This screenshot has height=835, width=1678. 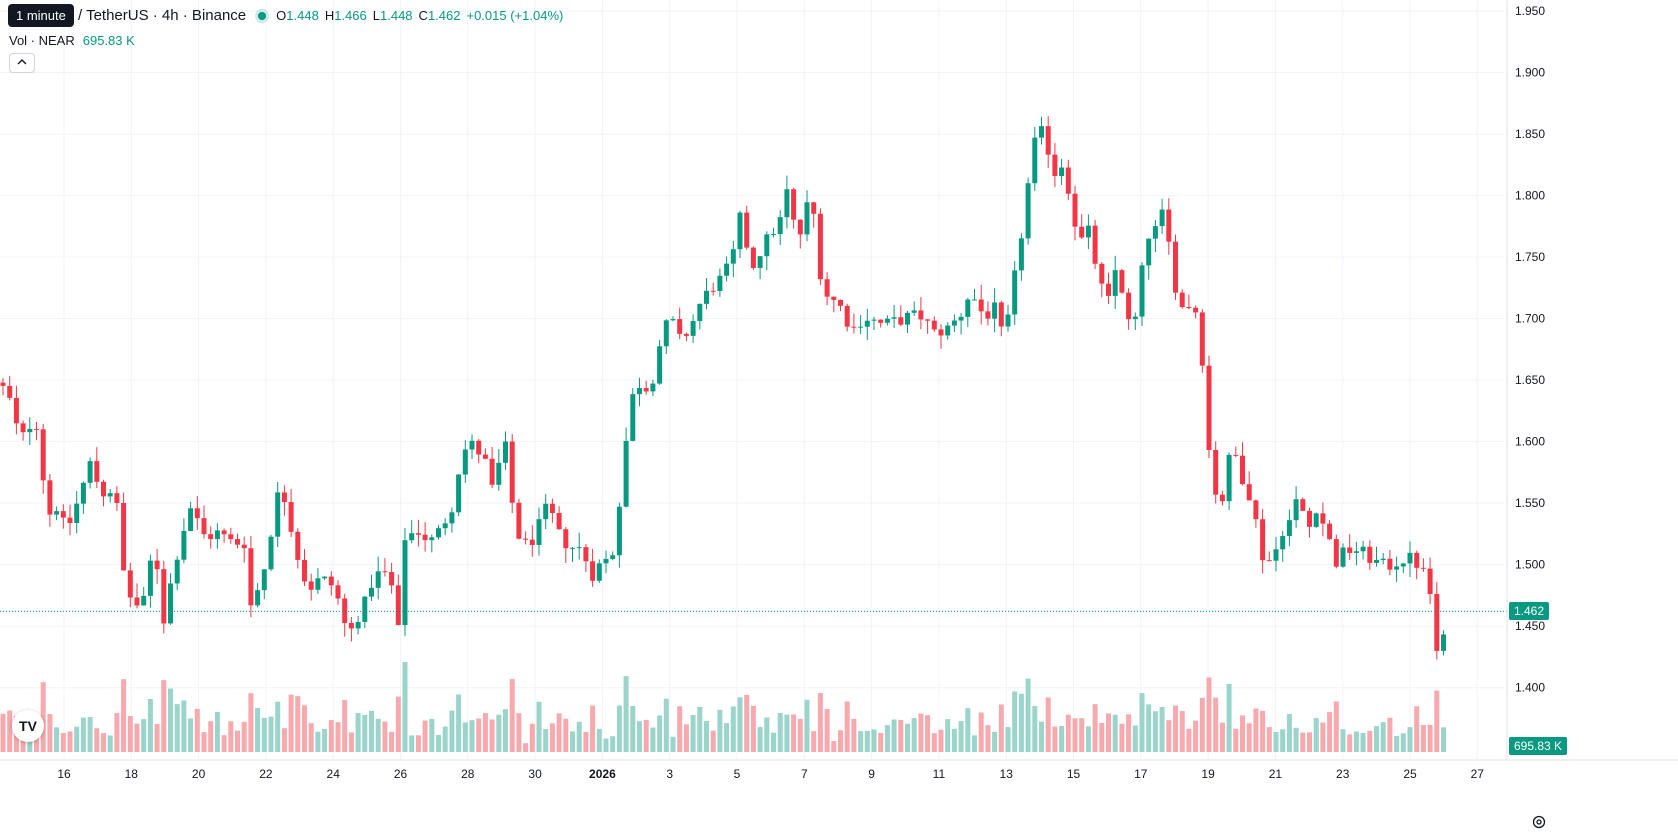 What do you see at coordinates (28, 726) in the screenshot?
I see `tradingview-logo: TV` at bounding box center [28, 726].